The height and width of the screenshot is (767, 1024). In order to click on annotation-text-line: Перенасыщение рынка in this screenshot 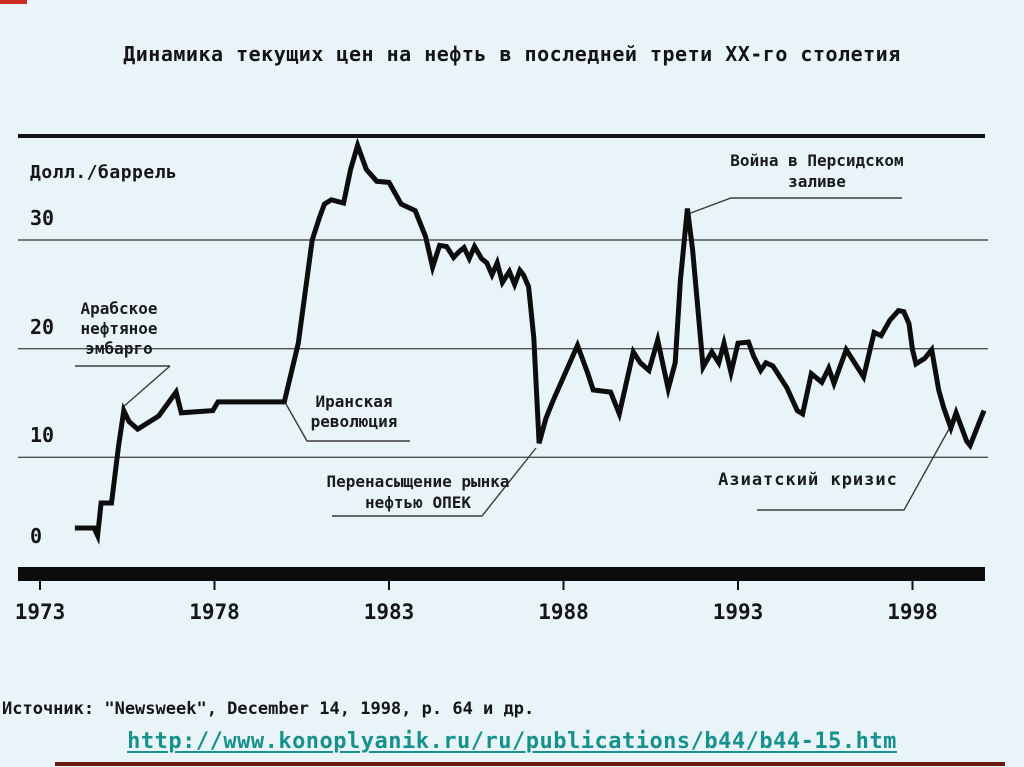, I will do `click(418, 481)`.